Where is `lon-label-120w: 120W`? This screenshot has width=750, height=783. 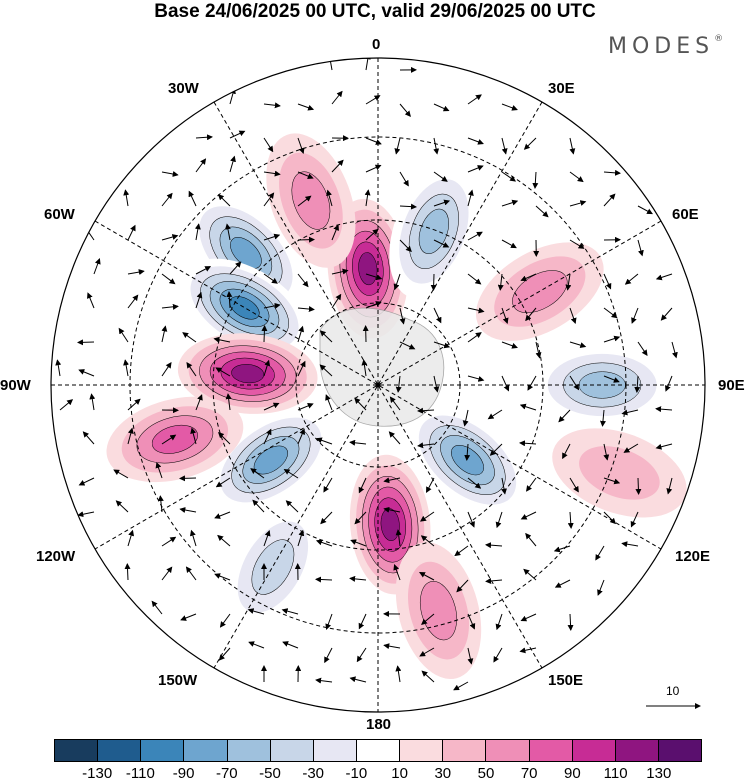 lon-label-120w: 120W is located at coordinates (56, 556).